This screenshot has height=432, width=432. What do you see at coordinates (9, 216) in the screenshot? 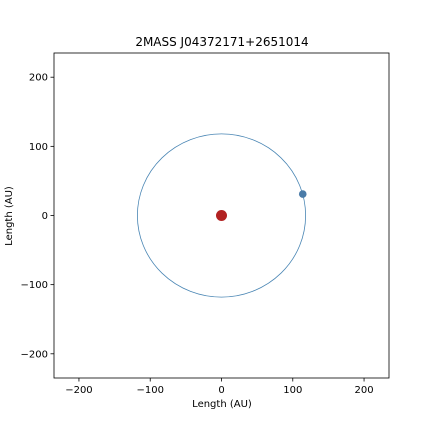
I see `y-axis-title: Length (AU)` at bounding box center [9, 216].